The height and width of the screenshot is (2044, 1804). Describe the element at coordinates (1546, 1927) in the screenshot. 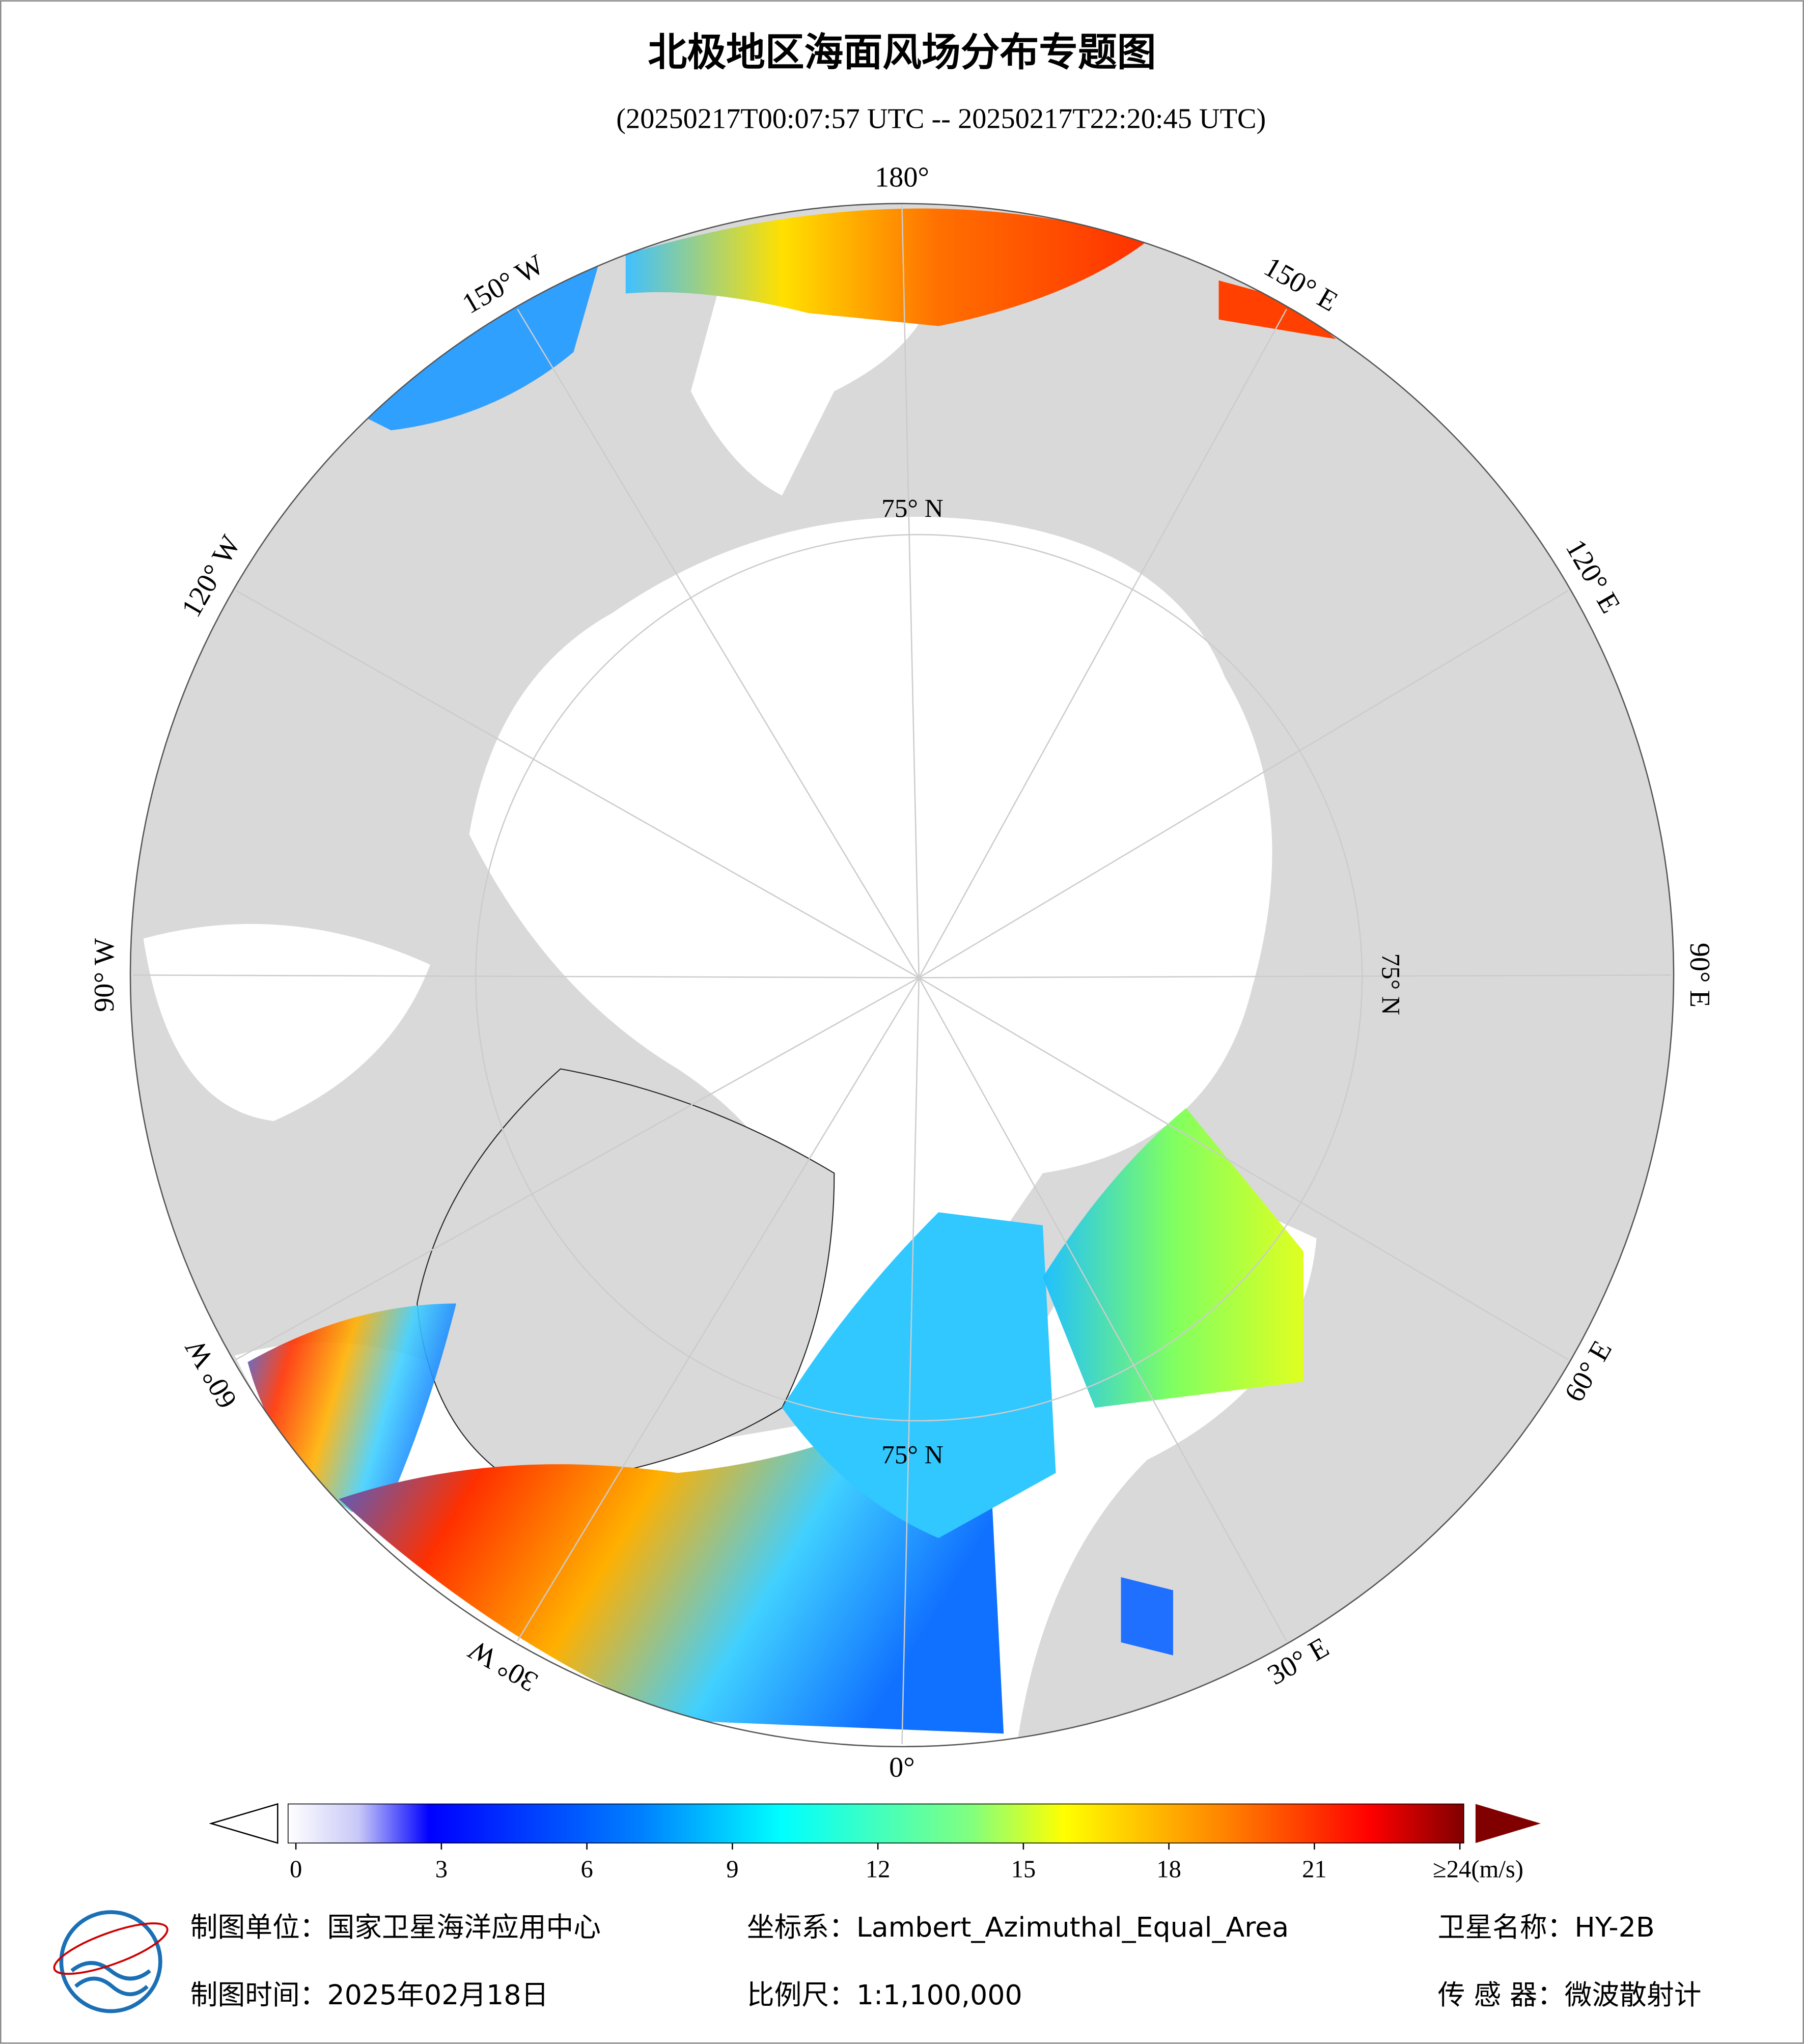

I see `footer-satellite: 卫星名称：HY-2B` at that location.